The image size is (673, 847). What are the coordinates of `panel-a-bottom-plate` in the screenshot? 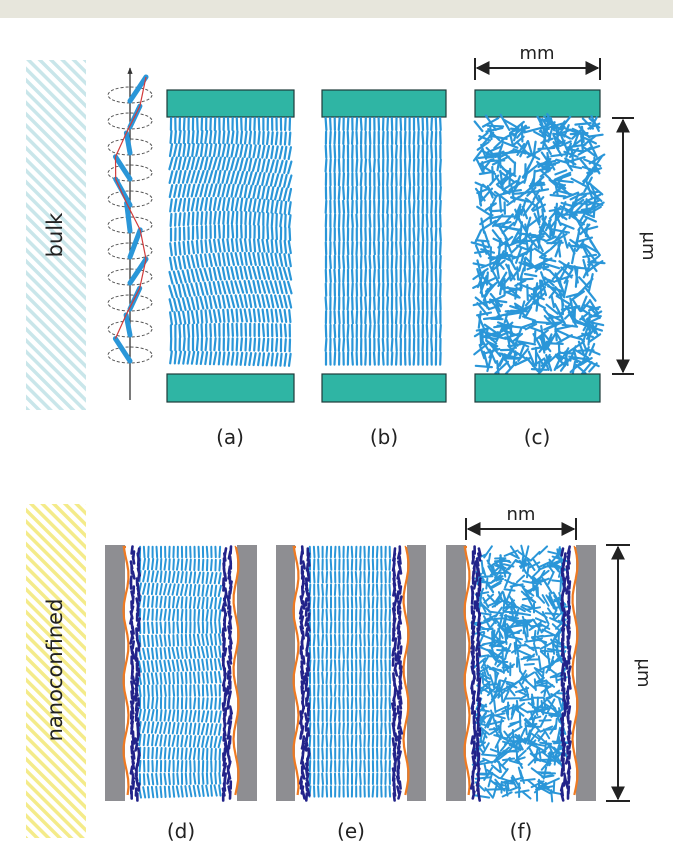 It's located at (230, 388).